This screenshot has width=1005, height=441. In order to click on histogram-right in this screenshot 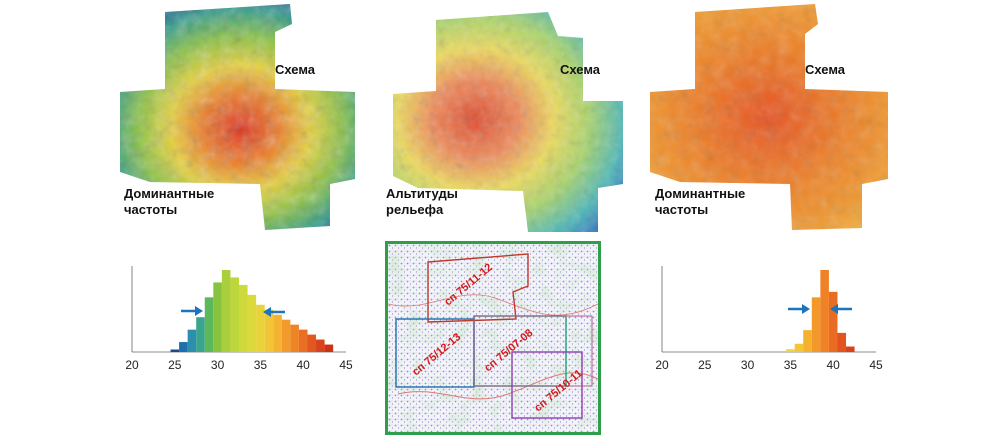, I will do `click(768, 309)`.